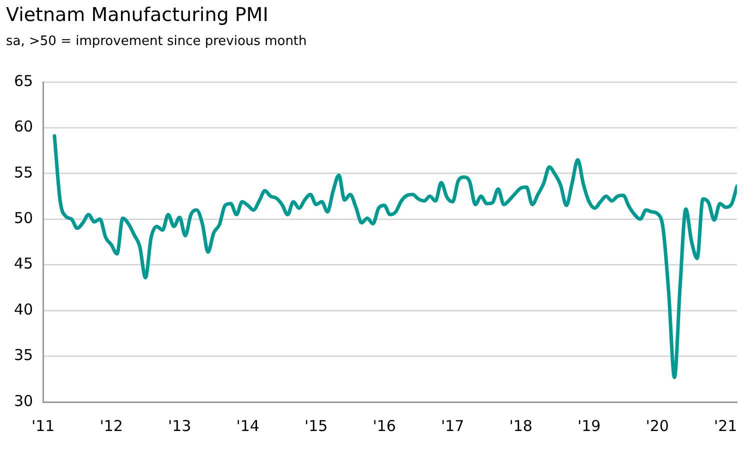 The width and height of the screenshot is (754, 458). Describe the element at coordinates (316, 425) in the screenshot. I see `x-tick-label: '15` at that location.